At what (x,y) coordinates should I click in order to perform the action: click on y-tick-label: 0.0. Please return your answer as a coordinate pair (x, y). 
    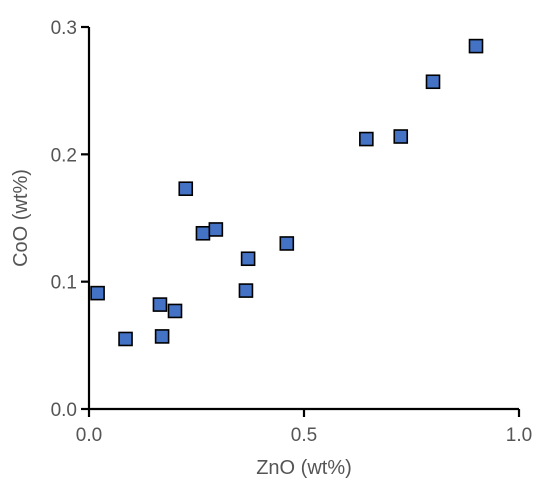
    Looking at the image, I should click on (64, 410).